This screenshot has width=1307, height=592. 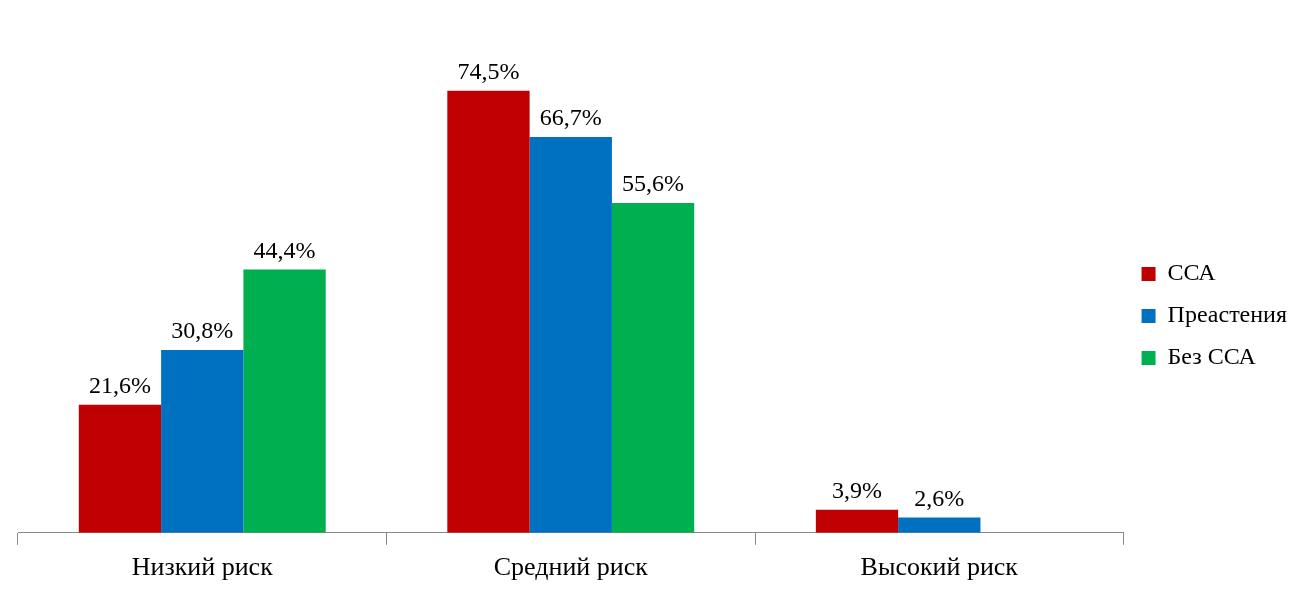 What do you see at coordinates (119, 384) in the screenshot?
I see `data-label: 21,6%` at bounding box center [119, 384].